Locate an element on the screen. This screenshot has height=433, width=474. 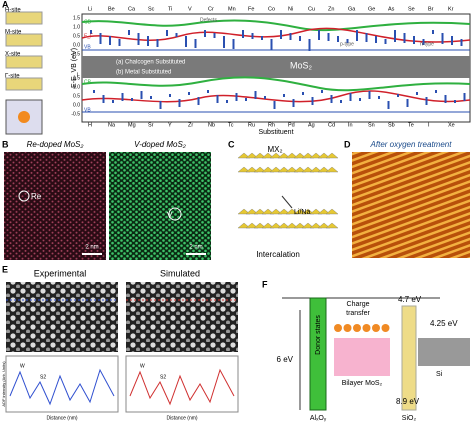
element-label: Cr is located at coordinates (211, 9).